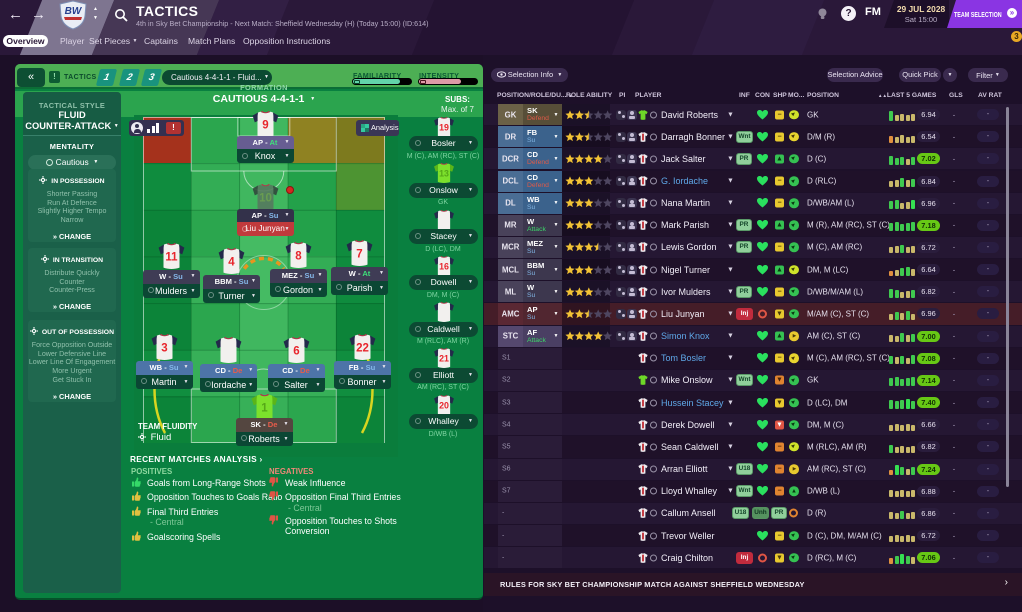 This screenshot has height=612, width=1022. What do you see at coordinates (264, 409) in the screenshot?
I see `svg-text: 1` at bounding box center [264, 409].